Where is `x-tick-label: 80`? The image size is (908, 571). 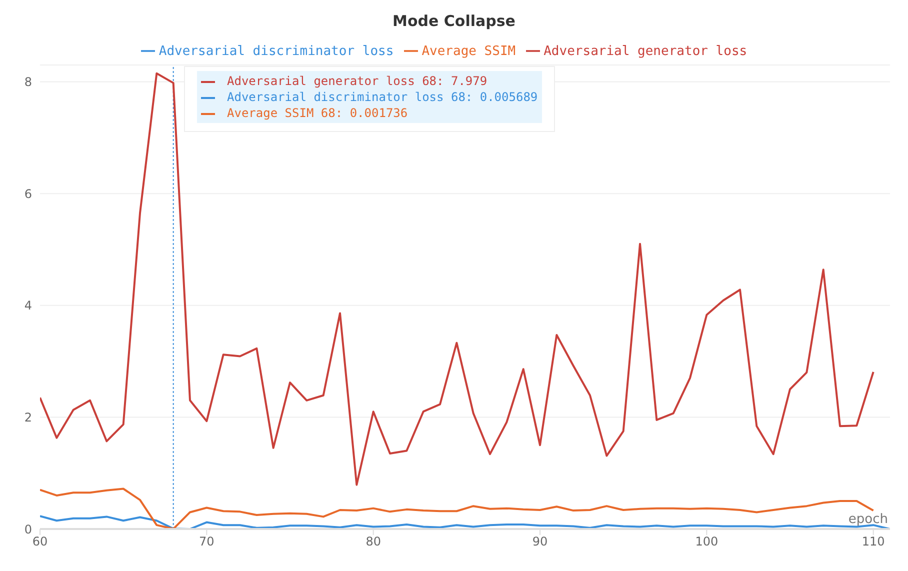
x-tick-label: 80 is located at coordinates (373, 541).